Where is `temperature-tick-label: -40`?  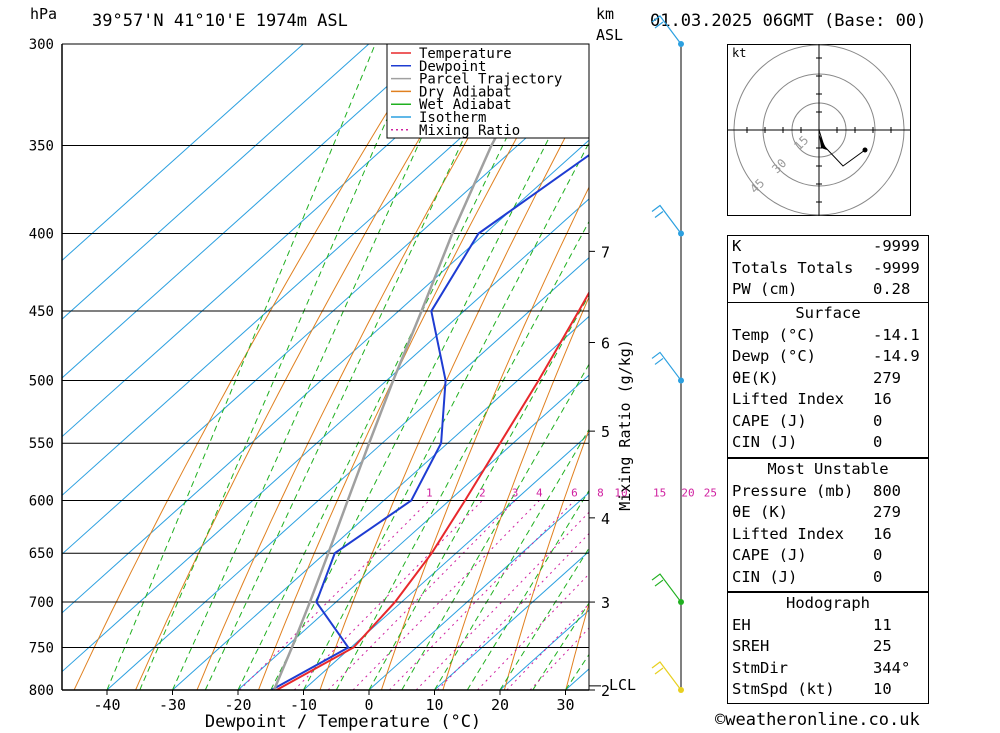
temperature-tick-label: -40 is located at coordinates (106, 705).